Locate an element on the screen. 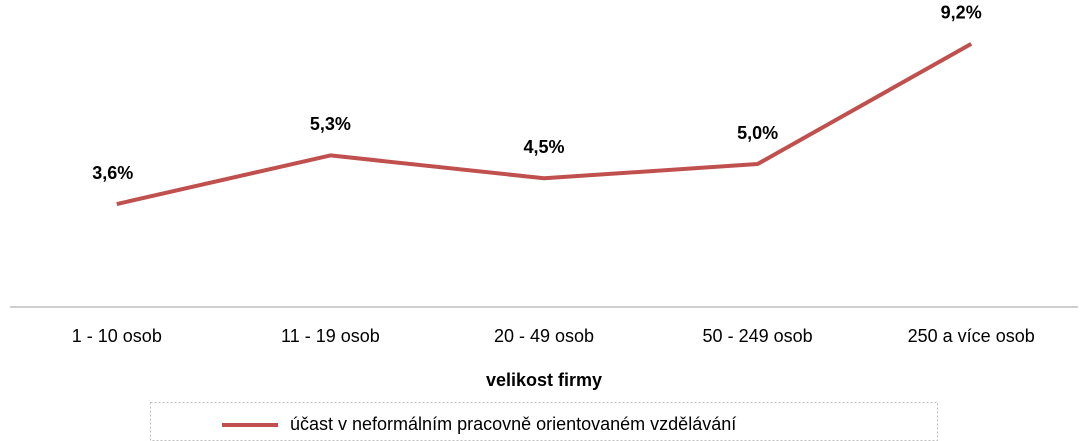 This screenshot has width=1087, height=441. x-tick-label: 1 - 10 osob is located at coordinates (117, 336).